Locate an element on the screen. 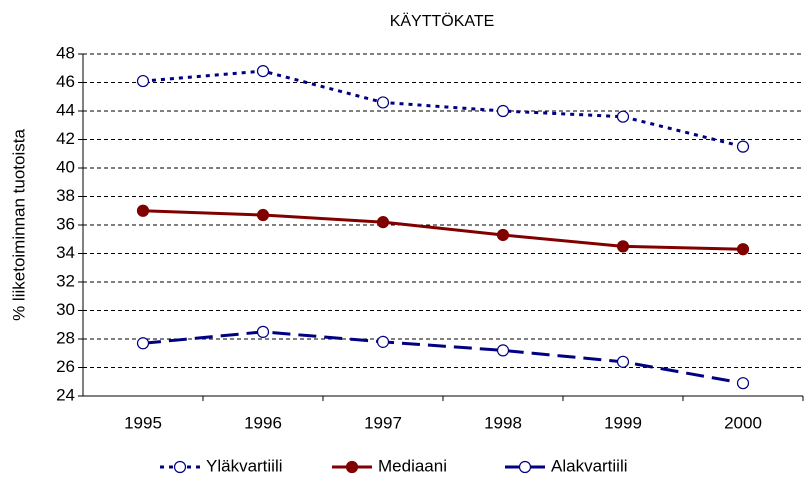 The height and width of the screenshot is (484, 804). x-tick-label: 1999 is located at coordinates (623, 422).